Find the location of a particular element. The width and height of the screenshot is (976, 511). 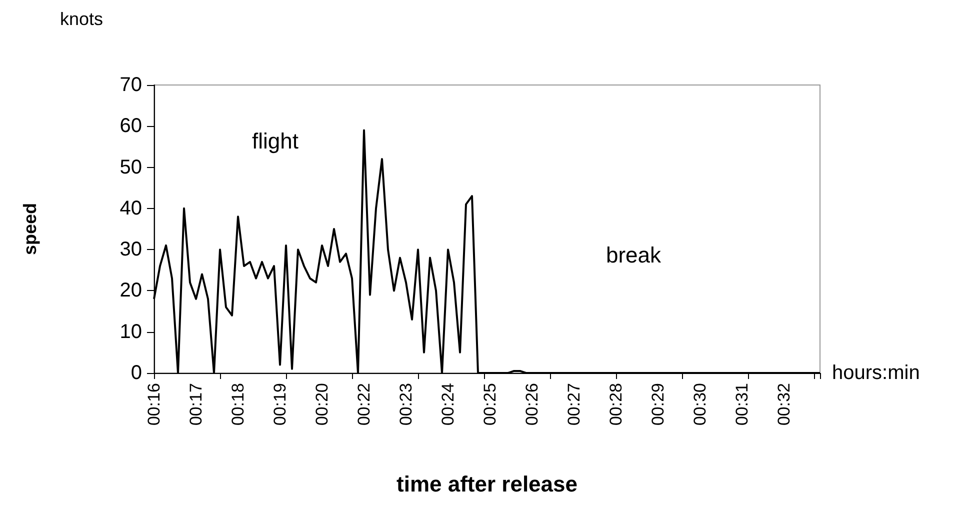

y-tick-label: 40 is located at coordinates (131, 208).